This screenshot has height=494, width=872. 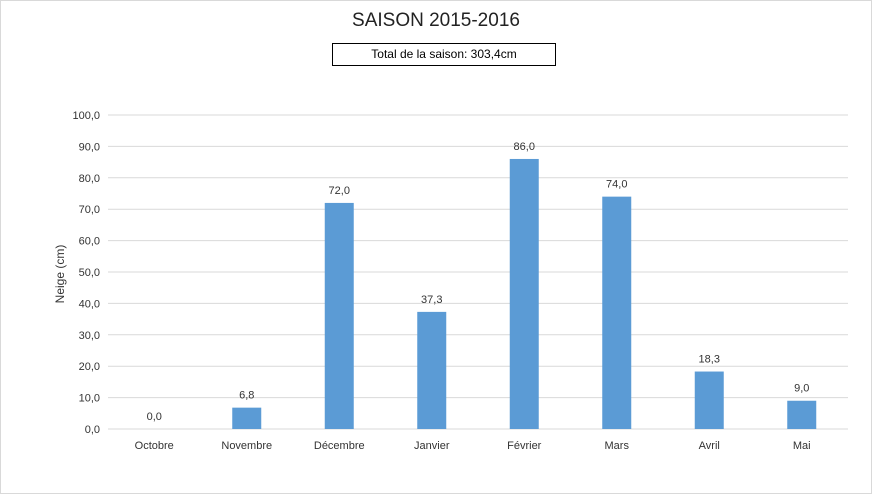 What do you see at coordinates (89, 367) in the screenshot?
I see `y-tick-label: 20,0` at bounding box center [89, 367].